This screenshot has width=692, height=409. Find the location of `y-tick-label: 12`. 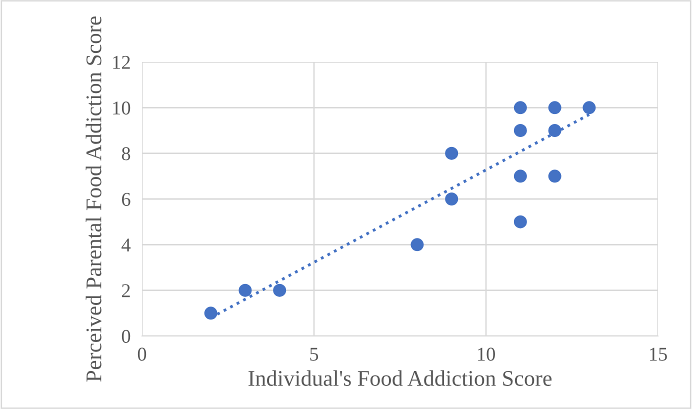

y-tick-label: 12 is located at coordinates (121, 62).